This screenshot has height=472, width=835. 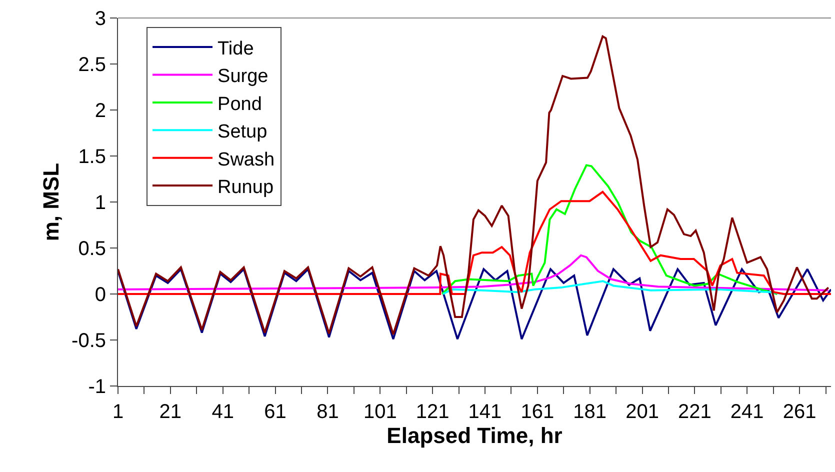 I want to click on y-axis-title: m, MSL, so click(x=51, y=202).